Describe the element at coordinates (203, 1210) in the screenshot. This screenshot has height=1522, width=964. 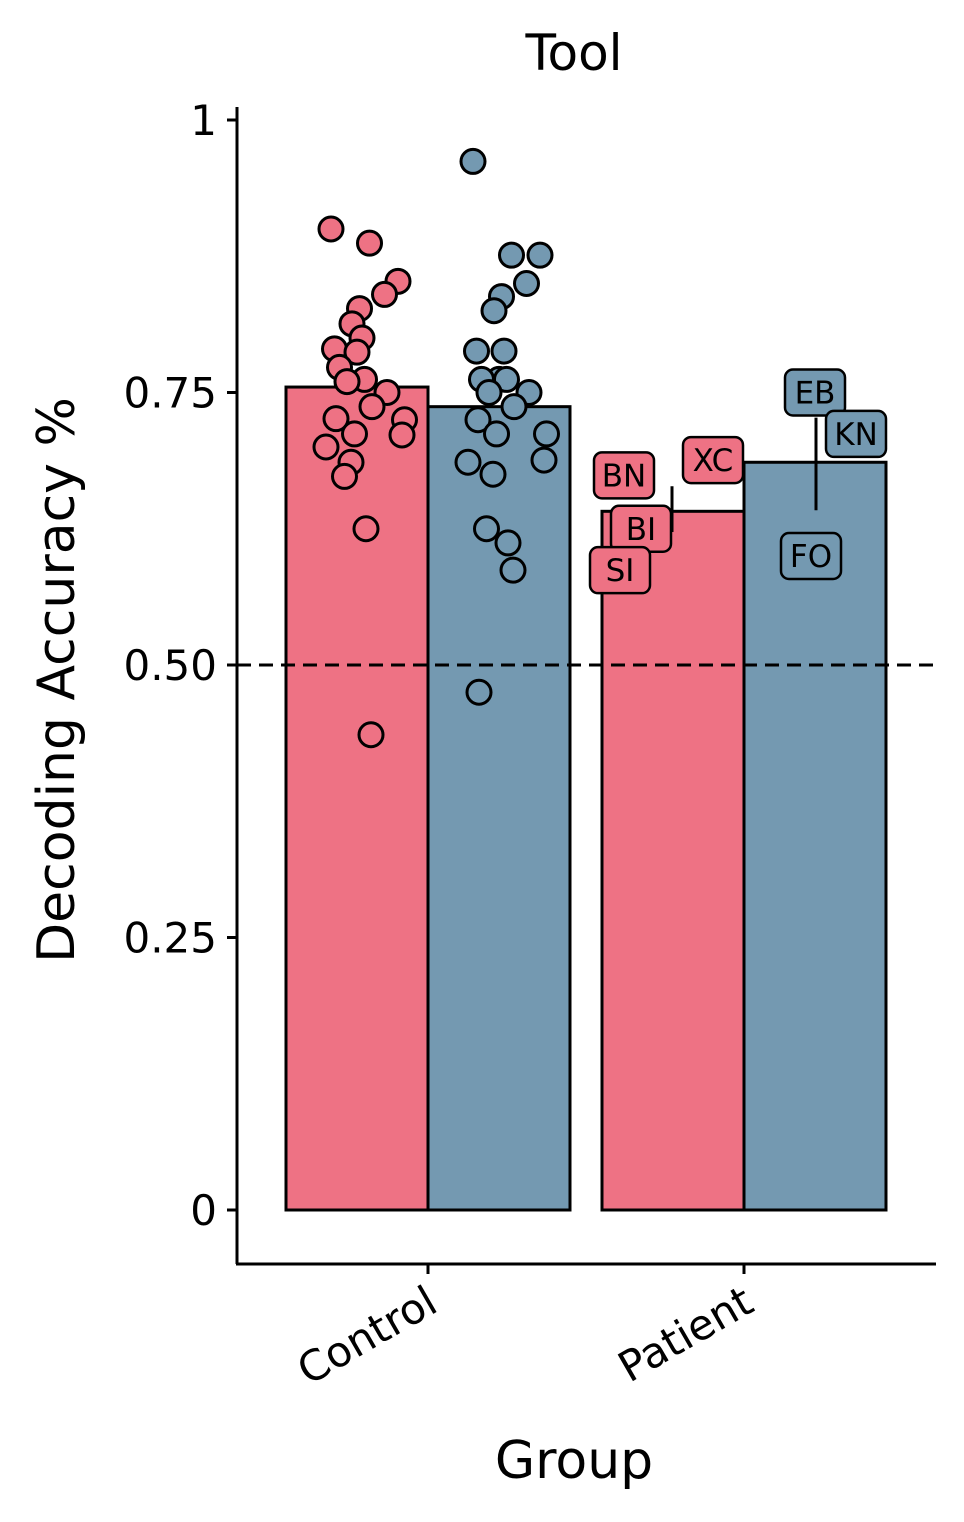
I see `y-tick-label: 0` at that location.